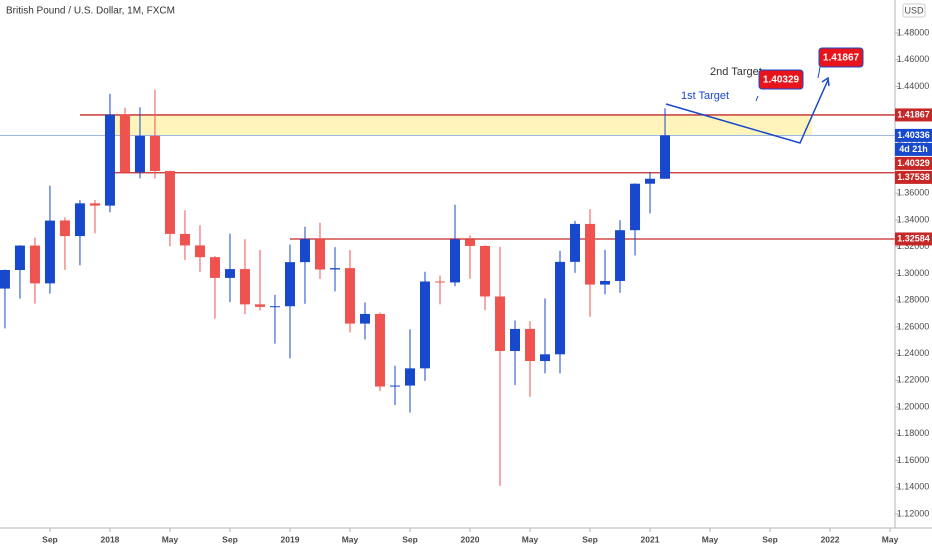  Describe the element at coordinates (913, 406) in the screenshot. I see `y-tick-label: 1.20000` at that location.